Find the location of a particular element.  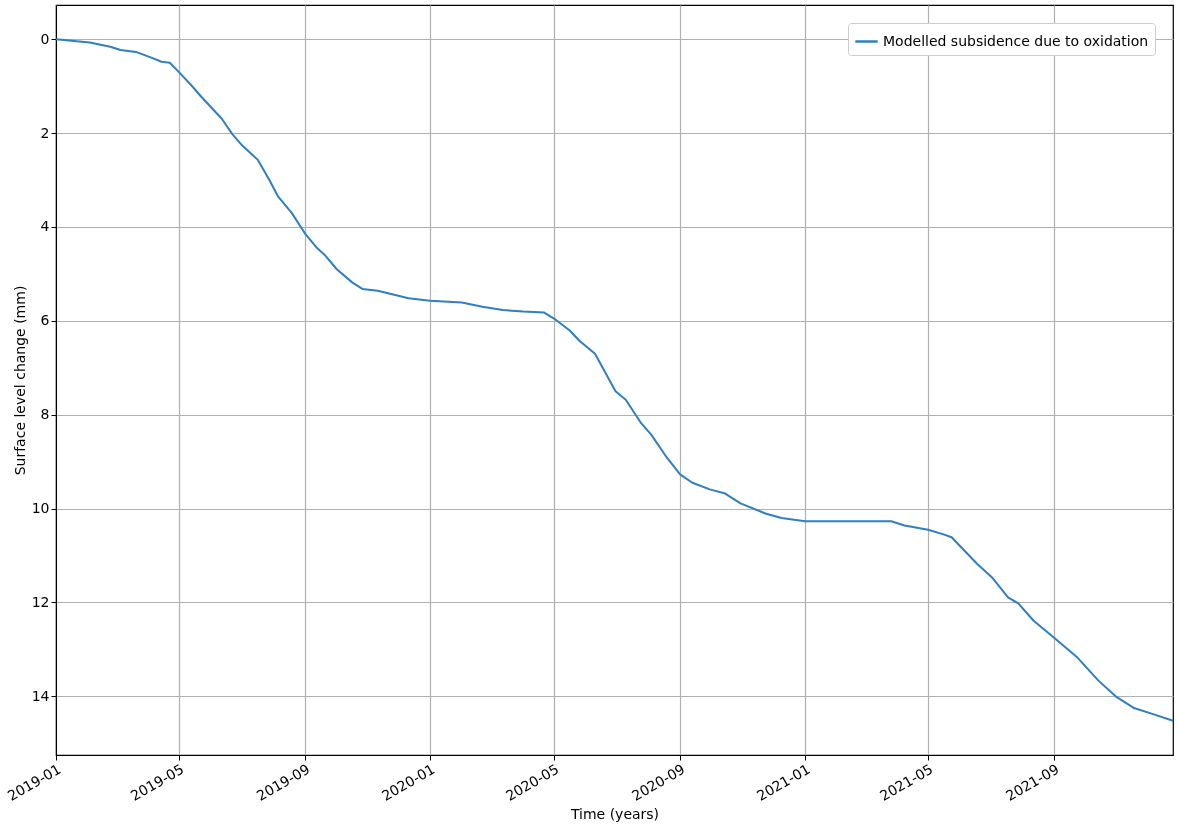

y-tick-label: 2 is located at coordinates (45, 132).